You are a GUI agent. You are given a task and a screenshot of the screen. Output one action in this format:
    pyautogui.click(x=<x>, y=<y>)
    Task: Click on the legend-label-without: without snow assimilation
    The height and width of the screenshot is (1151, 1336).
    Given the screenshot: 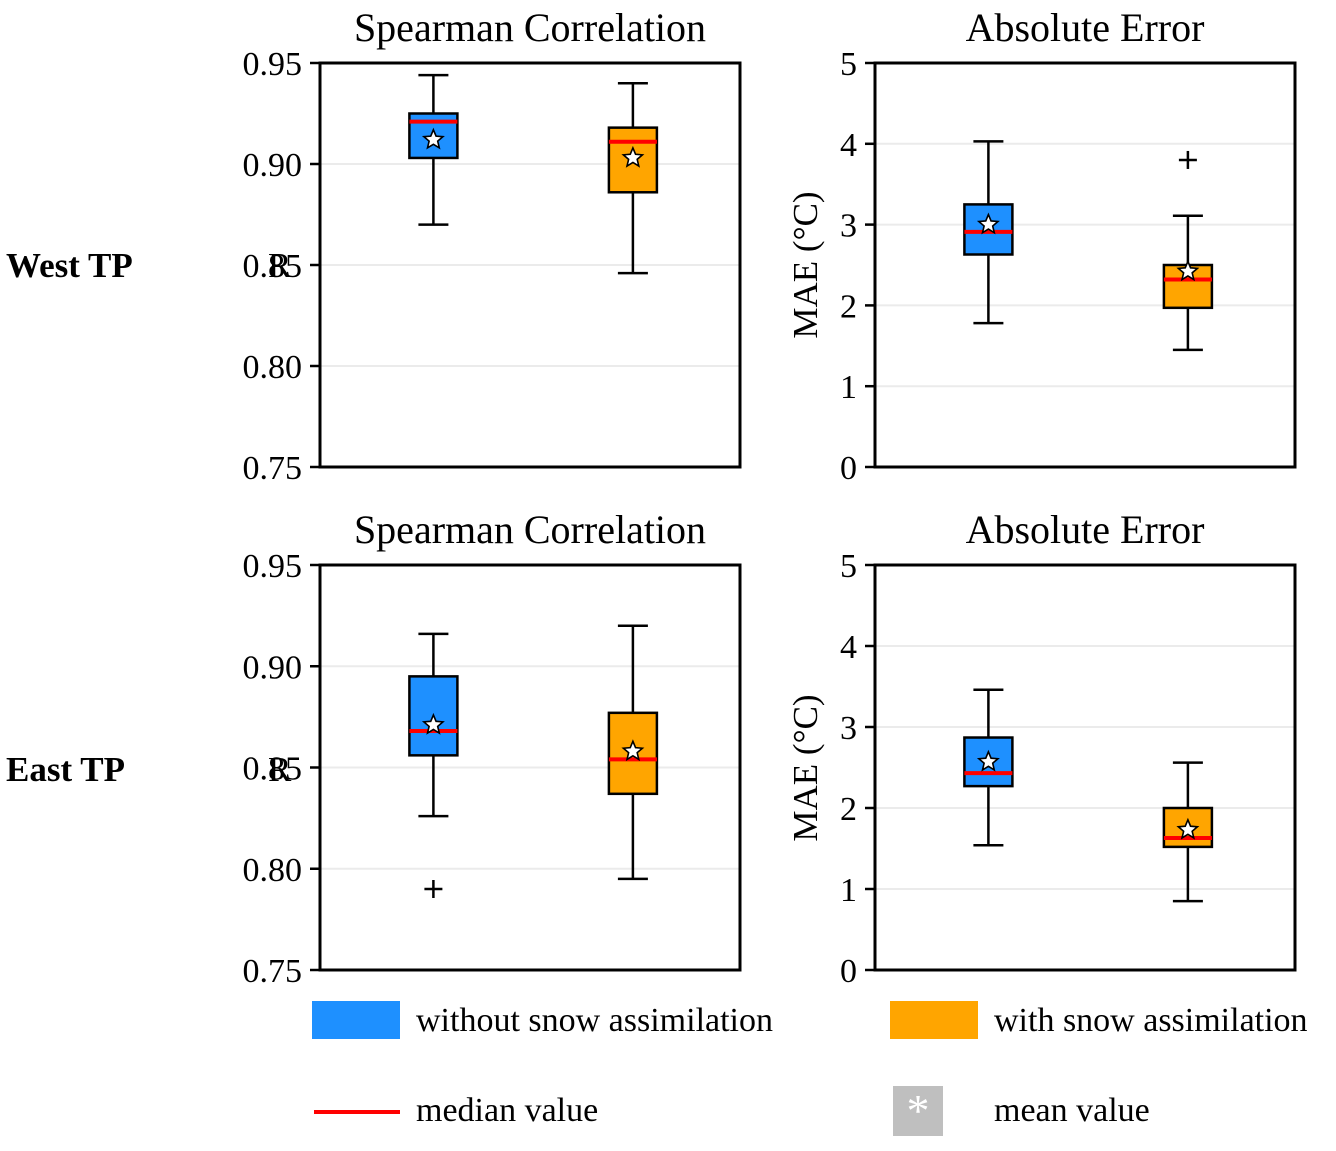 What is the action you would take?
    pyautogui.click(x=594, y=1020)
    